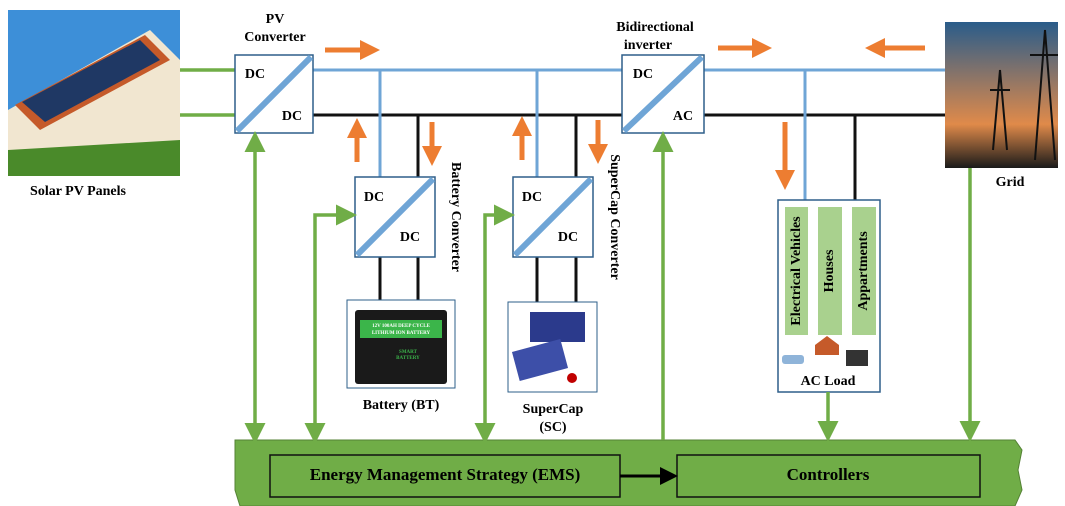  Describe the element at coordinates (94, 93) in the screenshot. I see `solar-image` at that location.